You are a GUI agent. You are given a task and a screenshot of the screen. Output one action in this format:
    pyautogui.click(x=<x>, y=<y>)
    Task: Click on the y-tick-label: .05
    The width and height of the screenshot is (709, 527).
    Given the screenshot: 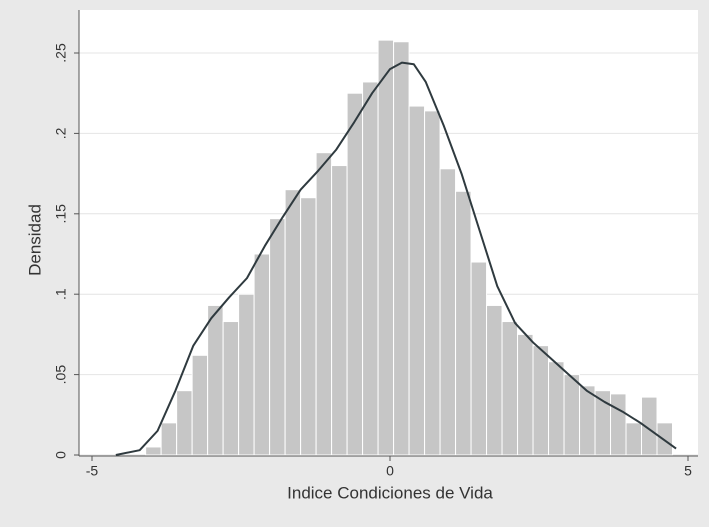 What is the action you would take?
    pyautogui.click(x=61, y=375)
    